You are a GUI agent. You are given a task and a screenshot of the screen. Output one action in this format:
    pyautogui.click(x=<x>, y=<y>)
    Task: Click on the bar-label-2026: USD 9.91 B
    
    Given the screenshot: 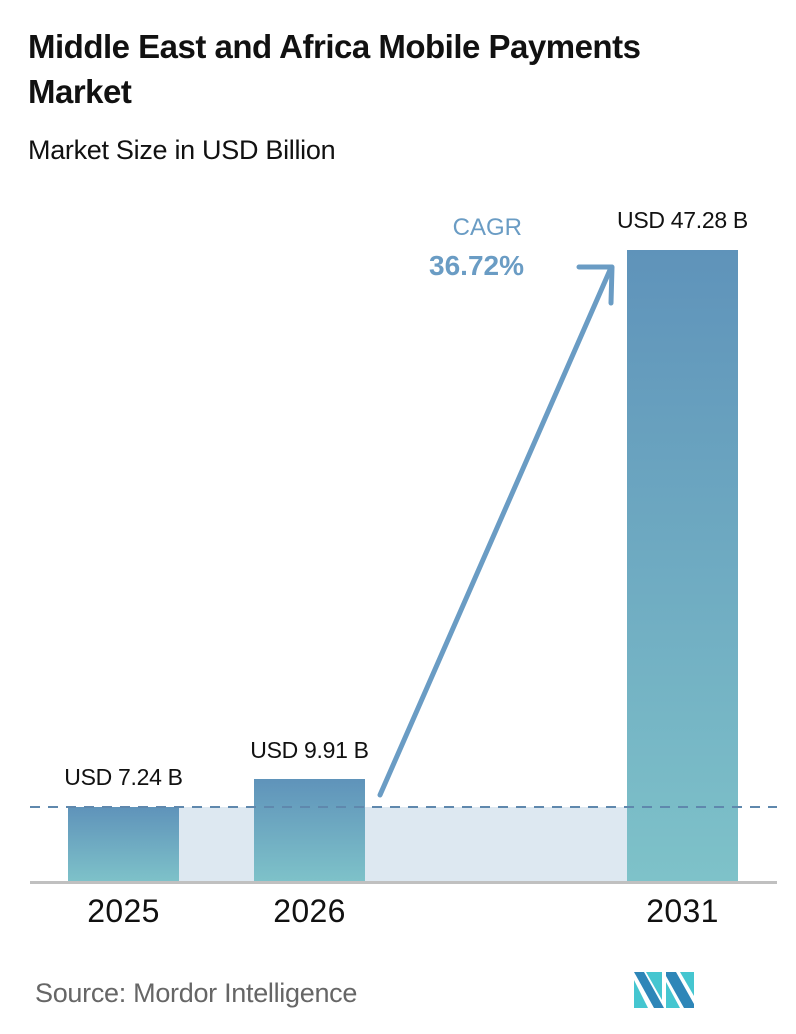 What is the action you would take?
    pyautogui.click(x=309, y=750)
    